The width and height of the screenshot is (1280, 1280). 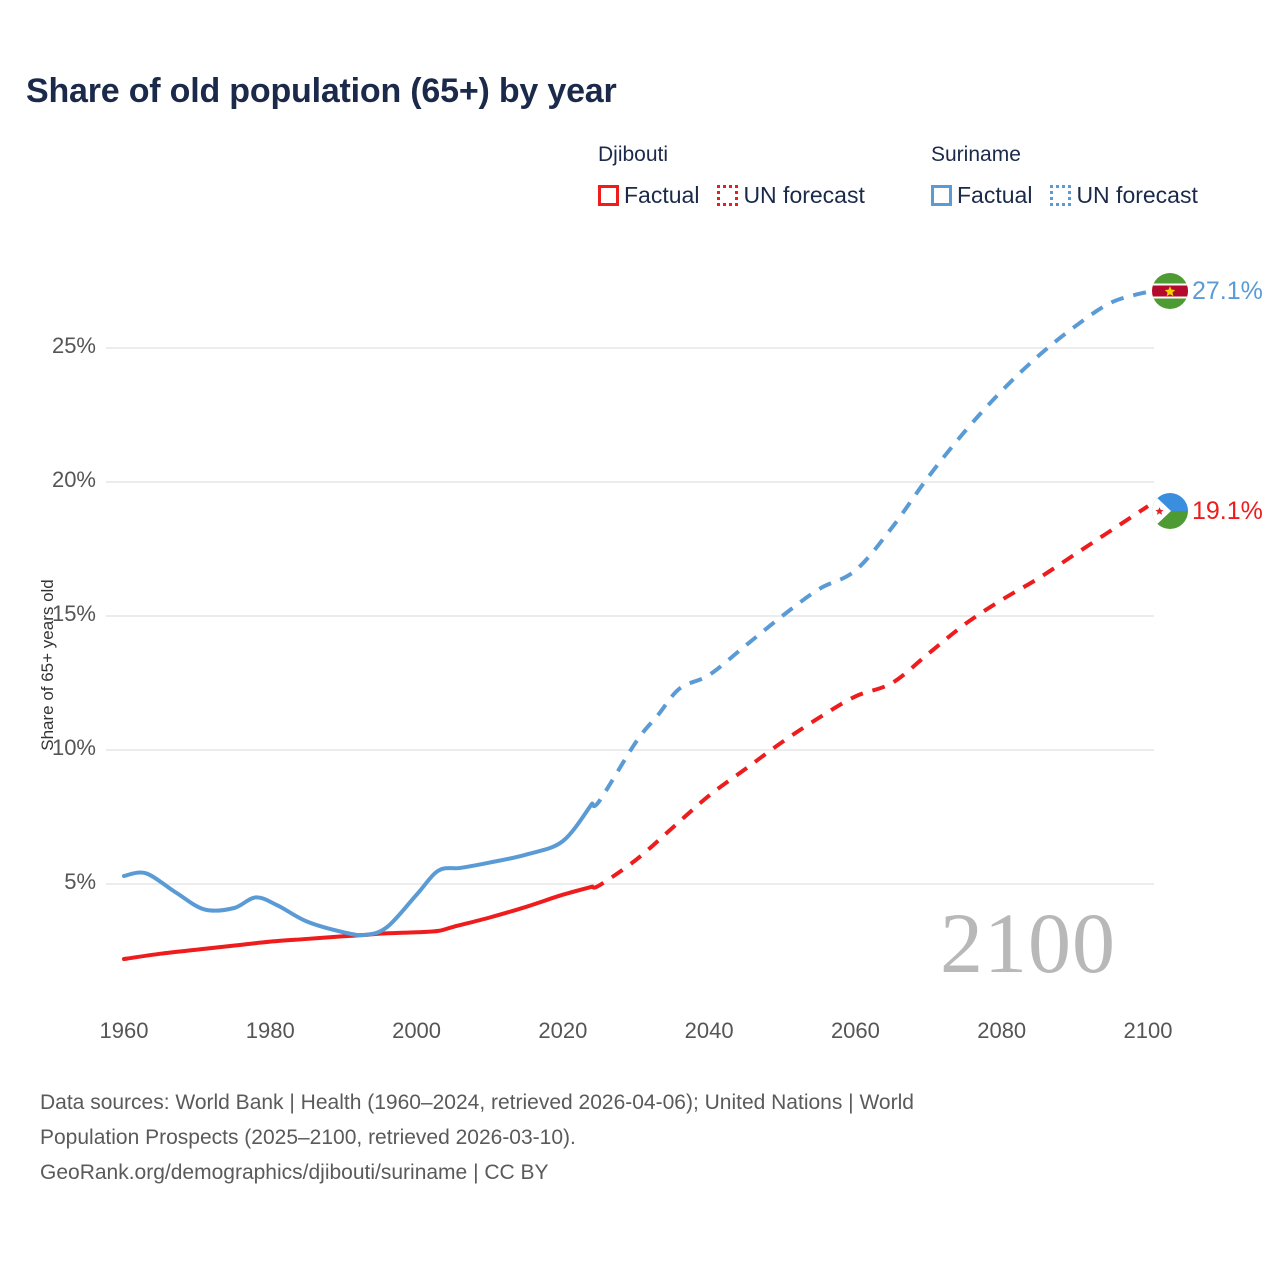 What do you see at coordinates (270, 1030) in the screenshot?
I see `x-tick-label: 1980` at bounding box center [270, 1030].